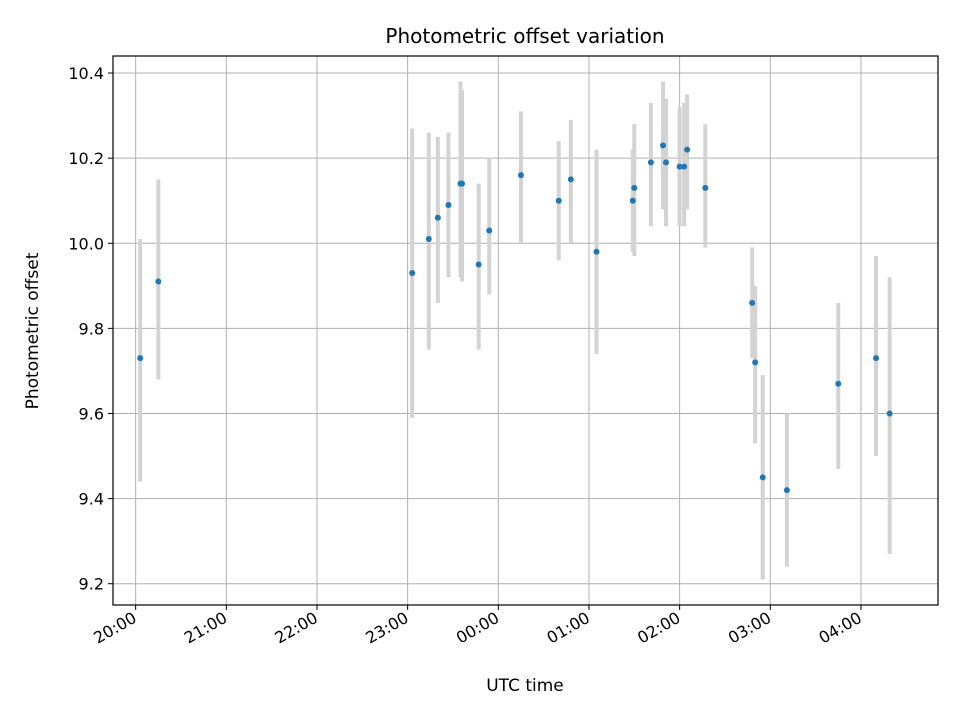 The height and width of the screenshot is (720, 960). I want to click on x-axis-label: UTC time, so click(525, 686).